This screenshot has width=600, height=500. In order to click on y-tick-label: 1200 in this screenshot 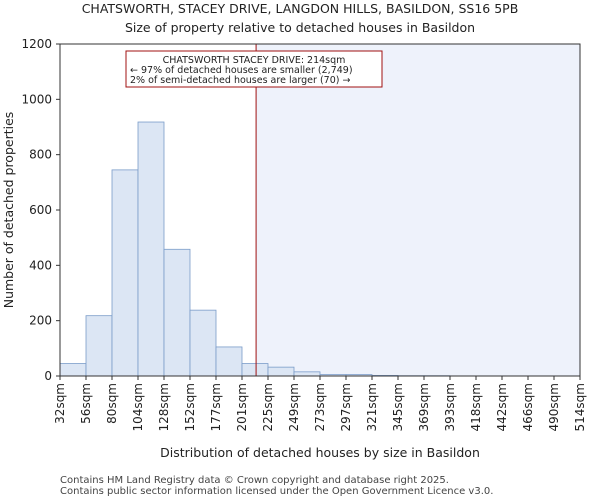, I will do `click(36, 44)`.